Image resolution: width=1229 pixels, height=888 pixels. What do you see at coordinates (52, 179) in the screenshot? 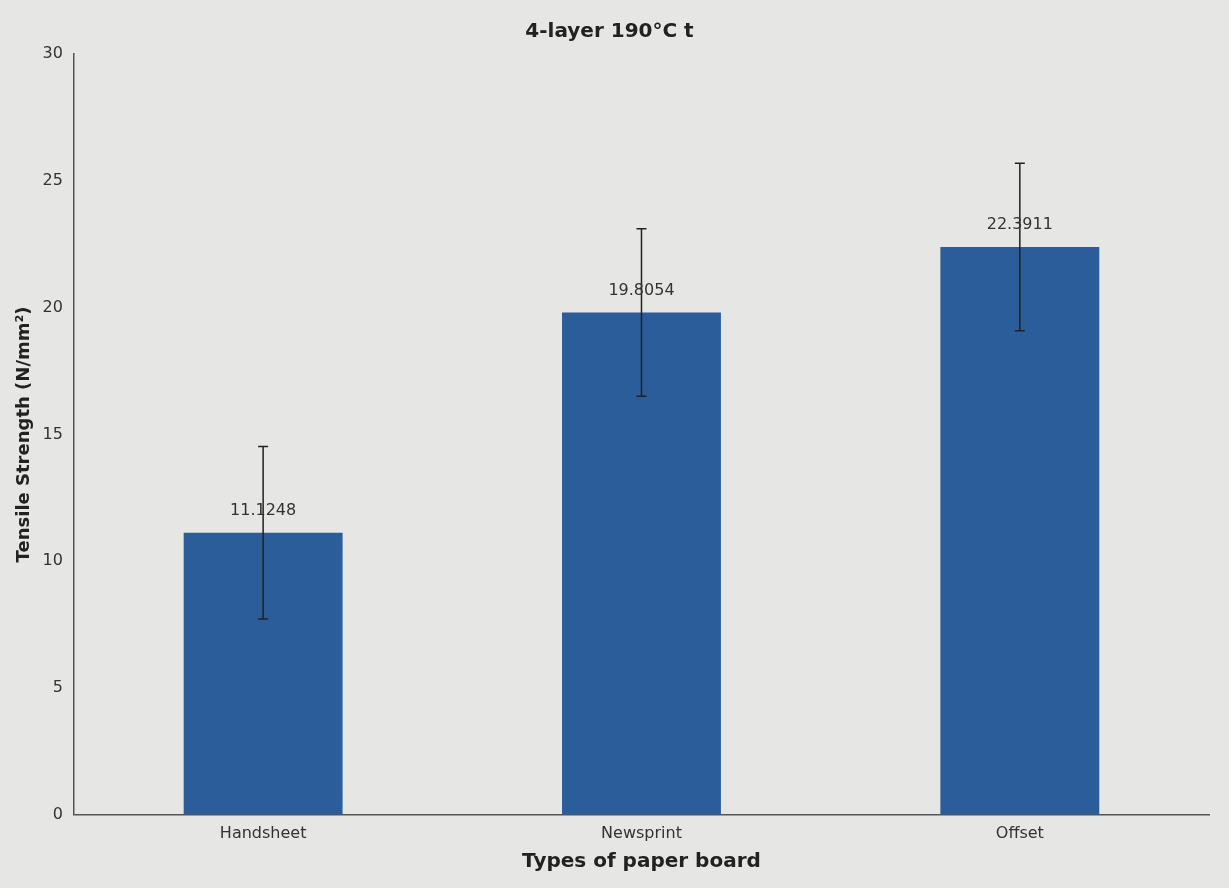
I see `y-tick-label: 25` at bounding box center [52, 179].